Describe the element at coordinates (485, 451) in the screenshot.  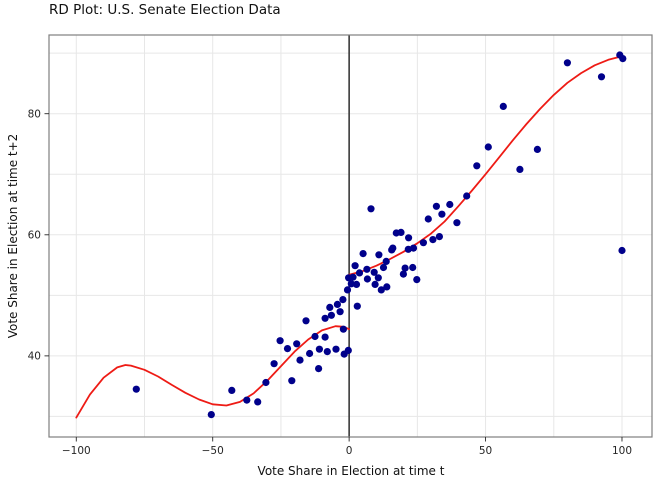
I see `x-tick-label: 50` at that location.